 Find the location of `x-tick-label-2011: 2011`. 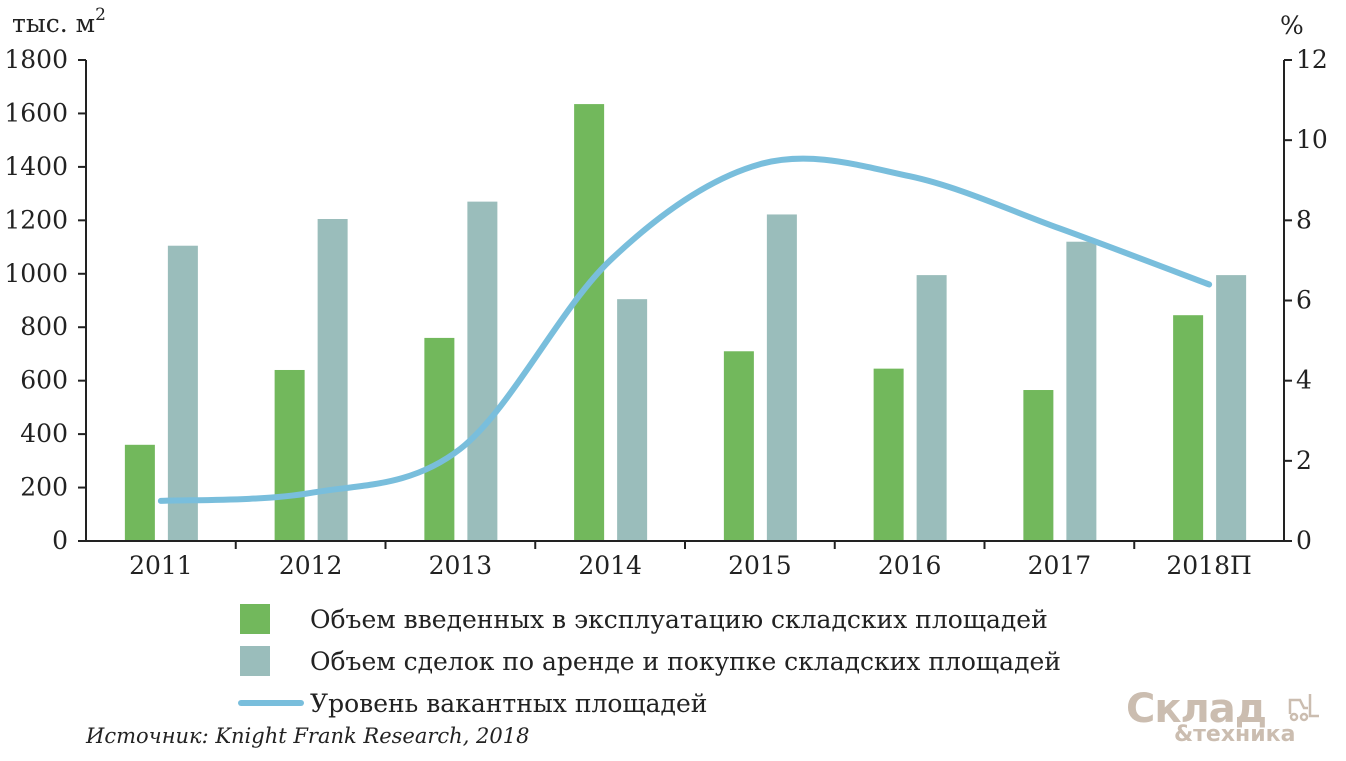

x-tick-label-2011: 2011 is located at coordinates (161, 565).